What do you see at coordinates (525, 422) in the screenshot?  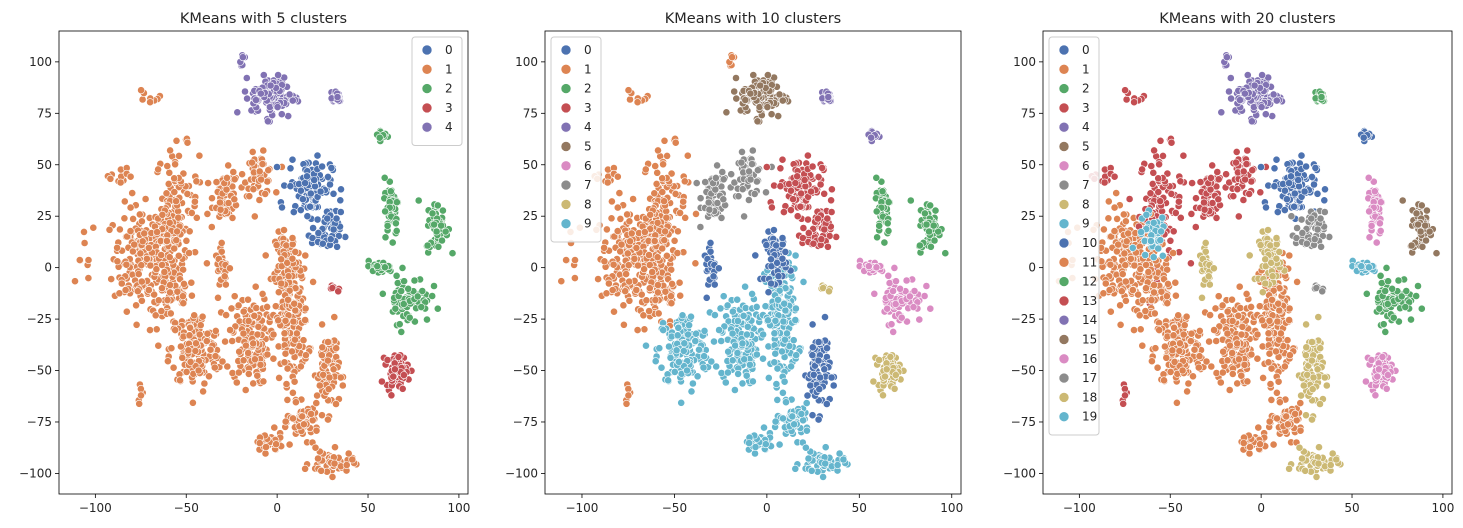 I see `y-tick-label: −75` at bounding box center [525, 422].